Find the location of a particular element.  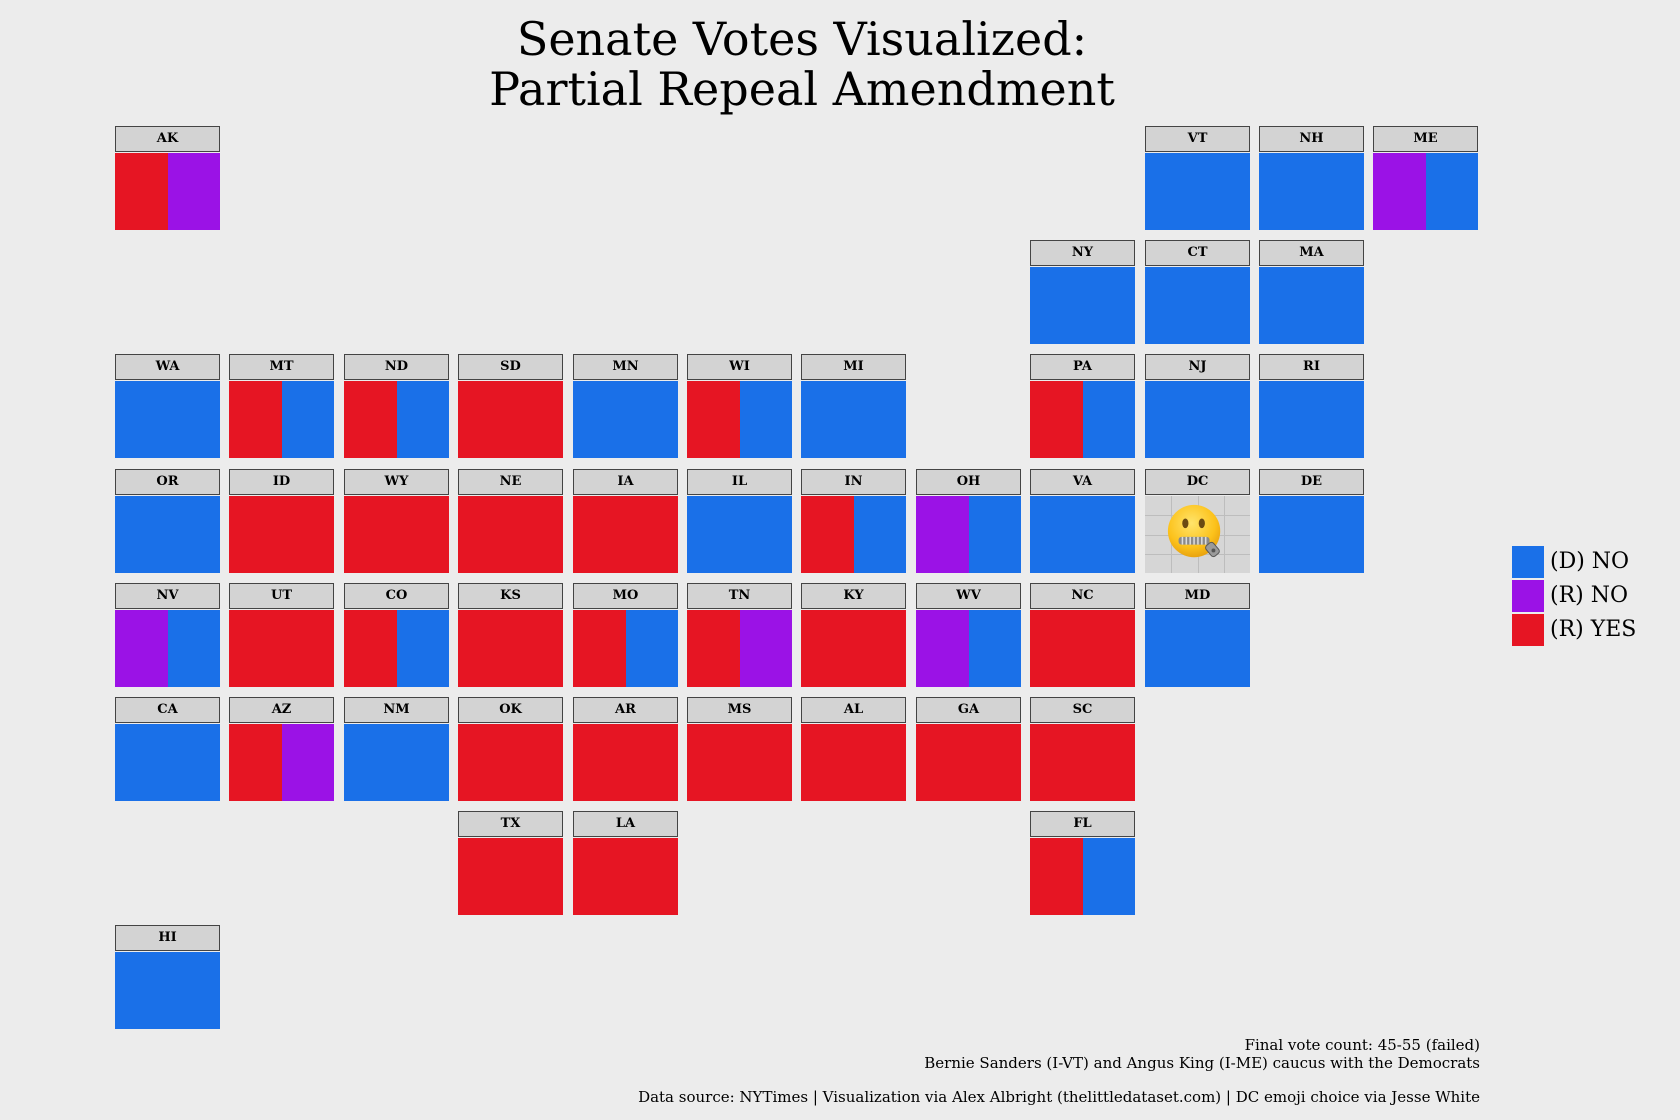

state-body-ak is located at coordinates (167, 191).